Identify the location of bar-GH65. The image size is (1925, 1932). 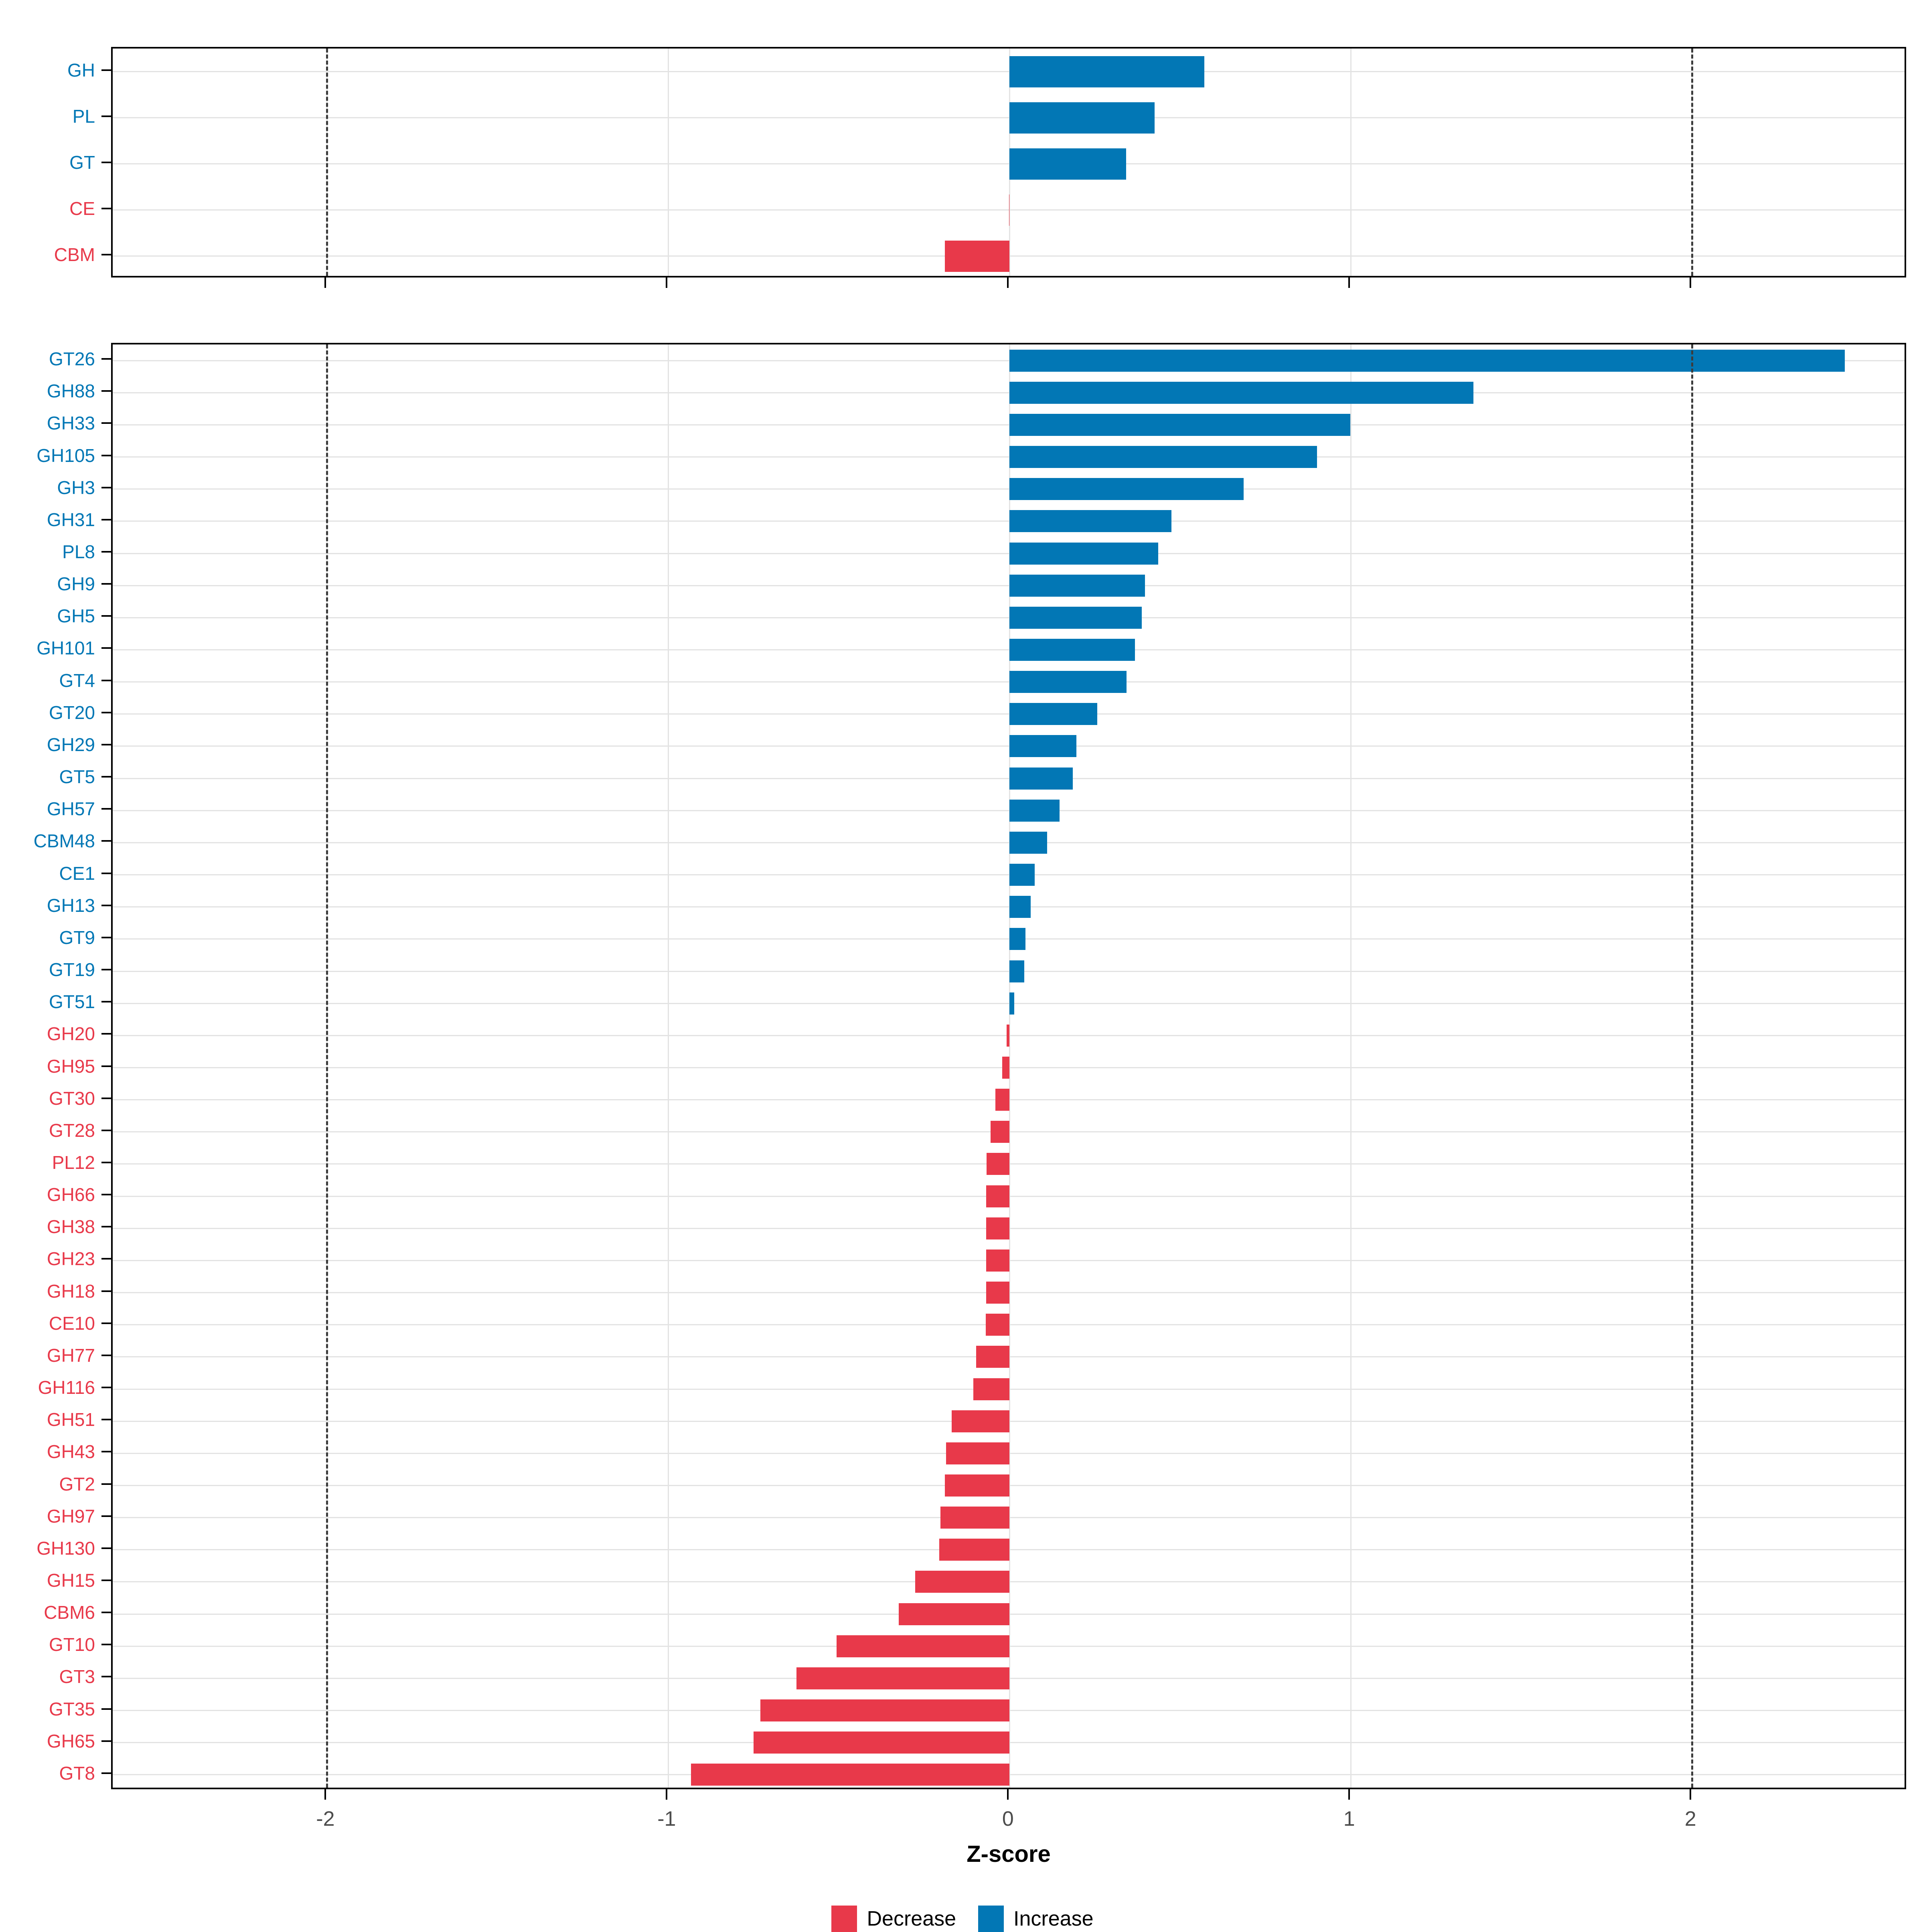
(882, 1743).